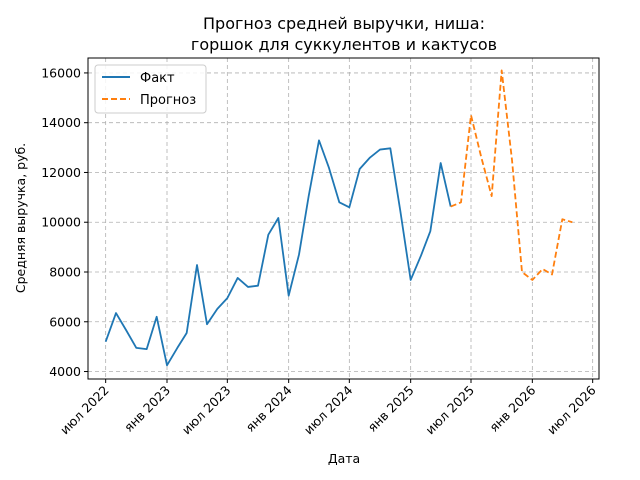 This screenshot has height=480, width=640. I want to click on x-tick-label: июл 2023, so click(206, 410).